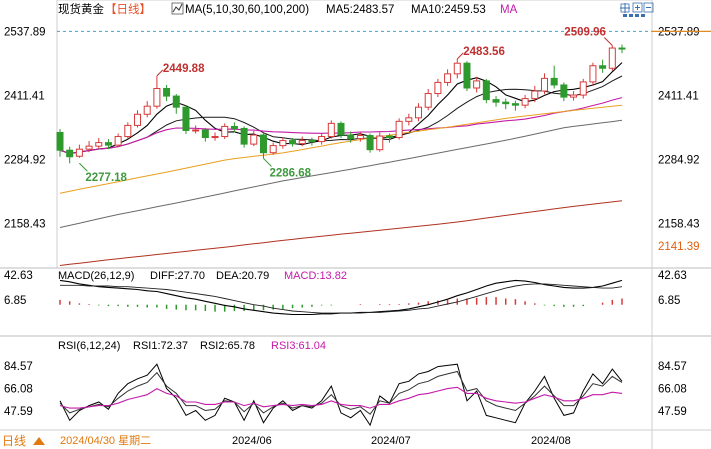  What do you see at coordinates (315, 276) in the screenshot?
I see `macd-hist-value: MACD:13.82` at bounding box center [315, 276].